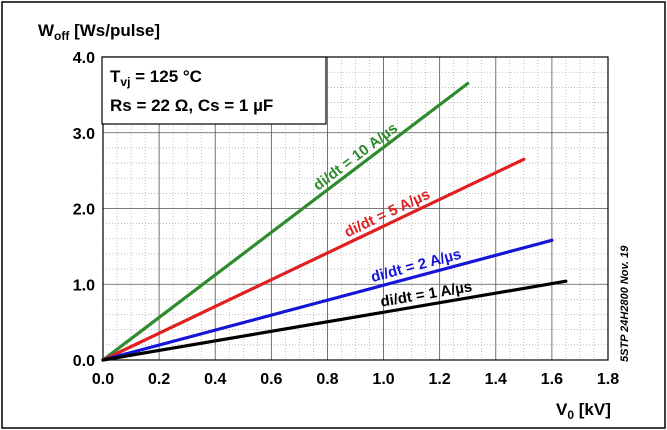 The width and height of the screenshot is (667, 430). I want to click on condition-temperature-rest: = 125 °C, so click(166, 76).